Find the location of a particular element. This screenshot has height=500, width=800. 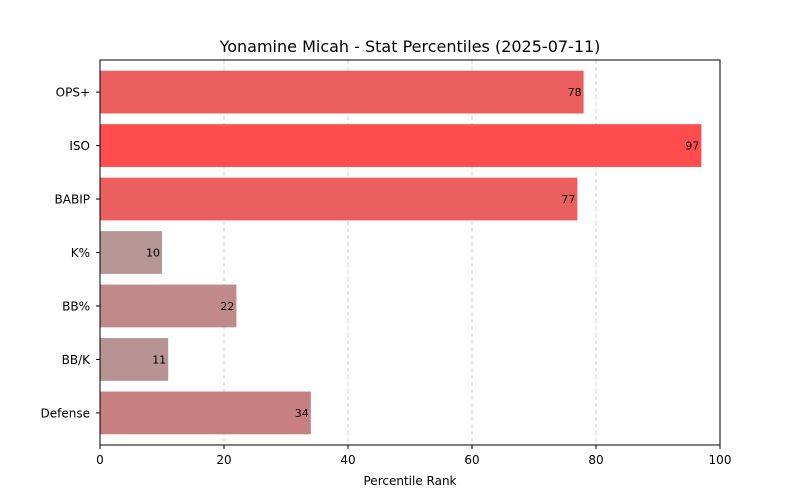

y-tick-label: BB/K is located at coordinates (77, 360).